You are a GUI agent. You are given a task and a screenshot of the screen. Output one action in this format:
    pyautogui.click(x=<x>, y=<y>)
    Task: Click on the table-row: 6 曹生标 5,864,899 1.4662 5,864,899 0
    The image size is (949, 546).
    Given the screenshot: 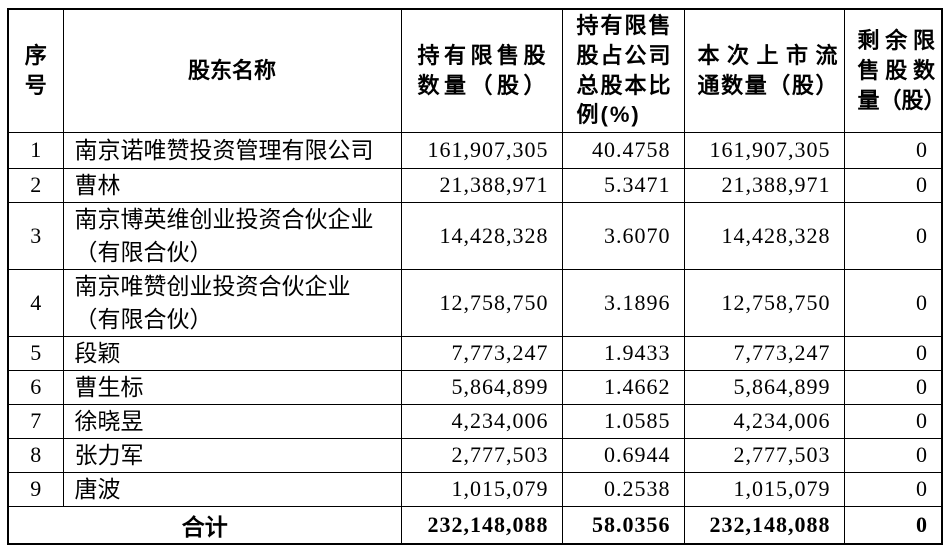 What is the action you would take?
    pyautogui.click(x=475, y=387)
    